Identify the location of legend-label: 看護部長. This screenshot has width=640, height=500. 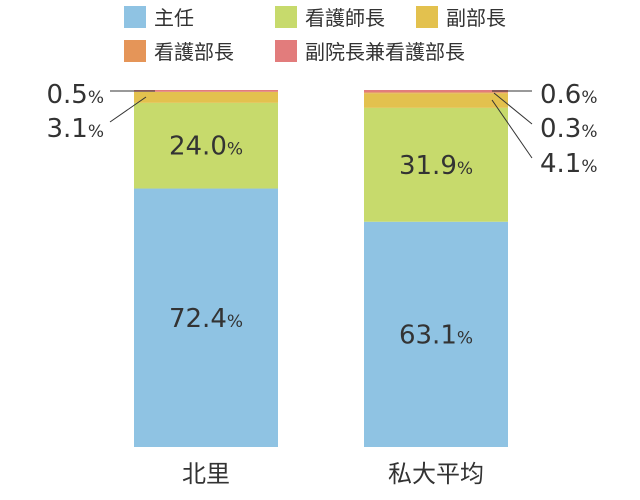
(194, 52).